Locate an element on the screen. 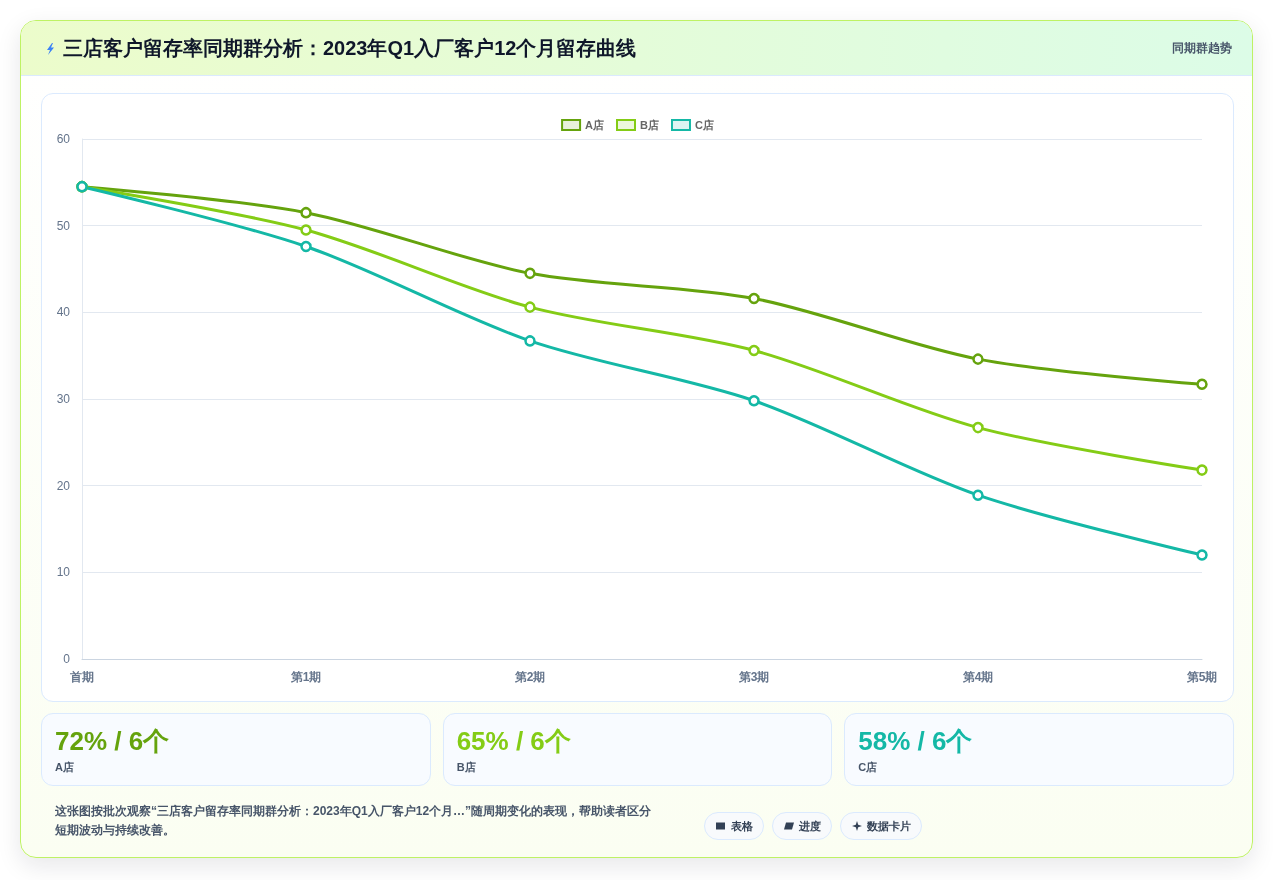 The image size is (1273, 880). x-tick-label: 第5期 is located at coordinates (1201, 677).